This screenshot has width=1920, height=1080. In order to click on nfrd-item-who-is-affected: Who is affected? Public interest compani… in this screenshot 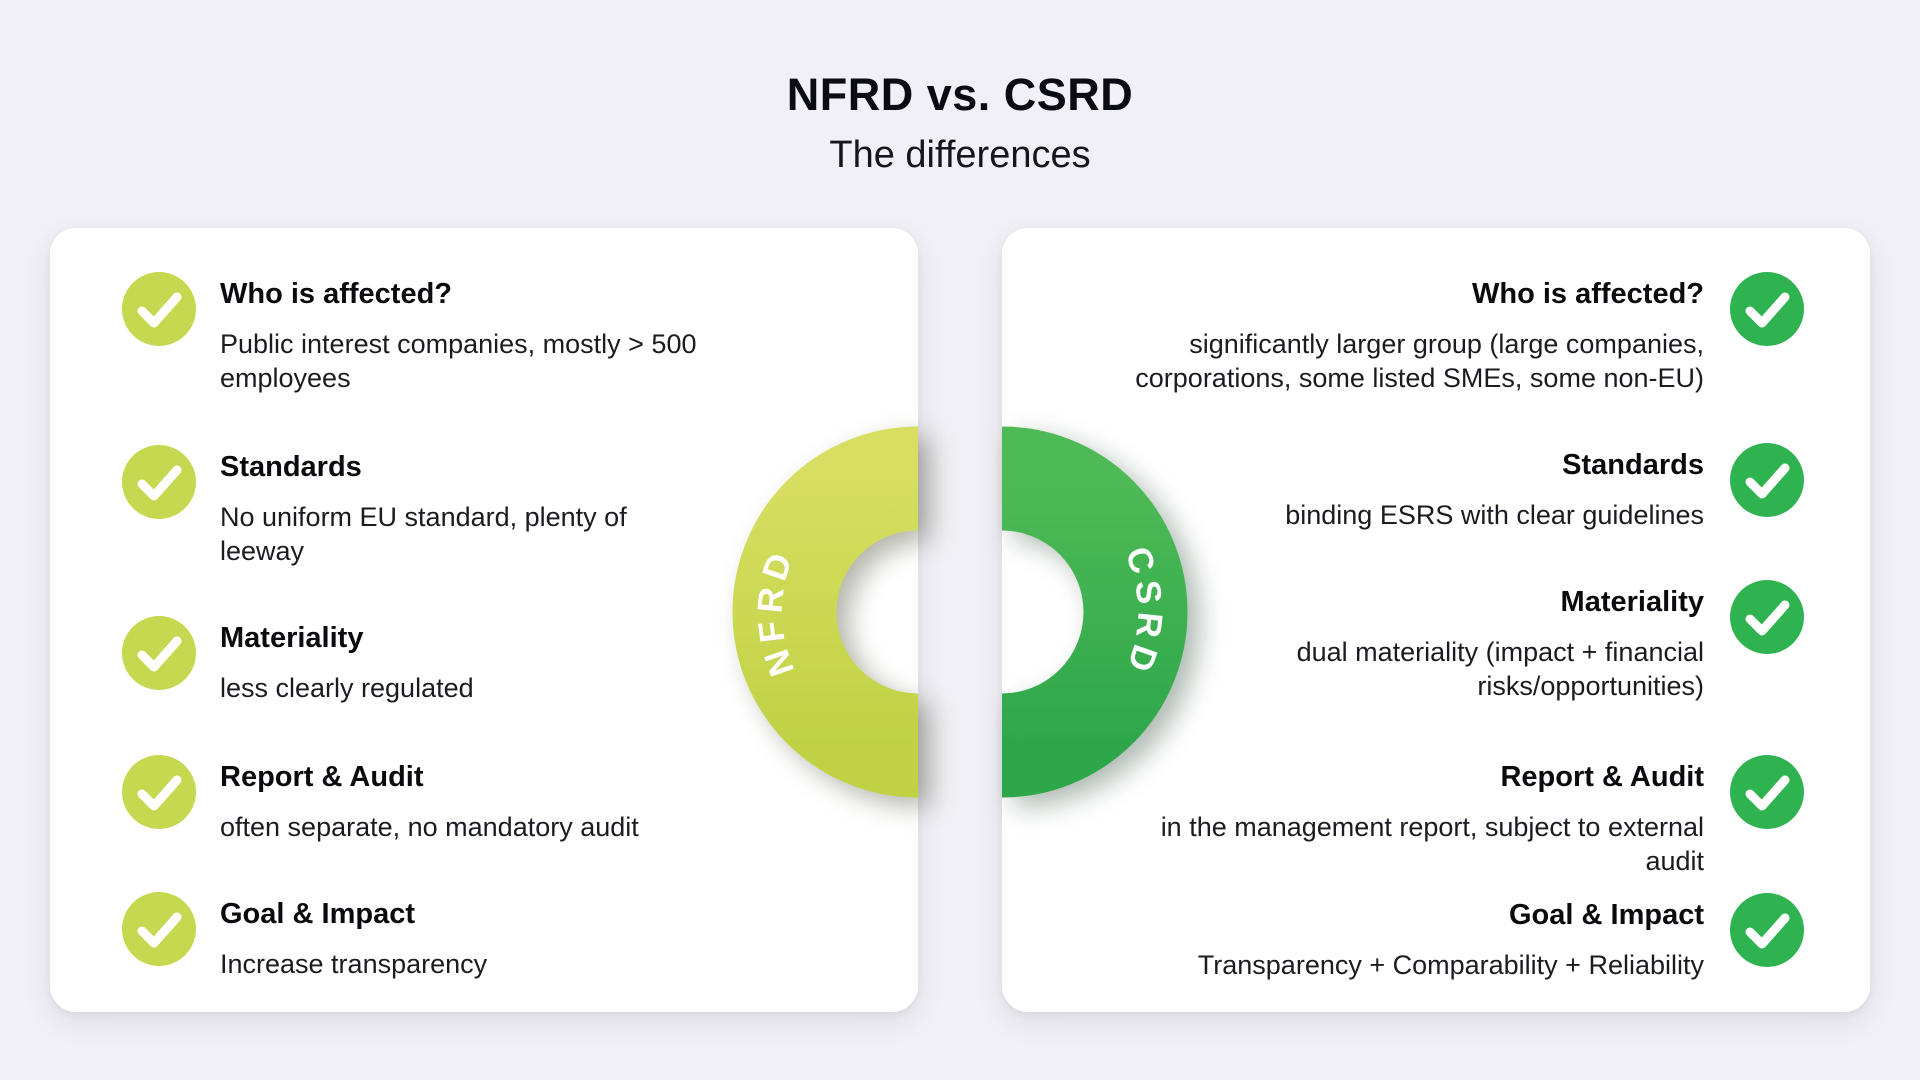, I will do `click(461, 333)`.